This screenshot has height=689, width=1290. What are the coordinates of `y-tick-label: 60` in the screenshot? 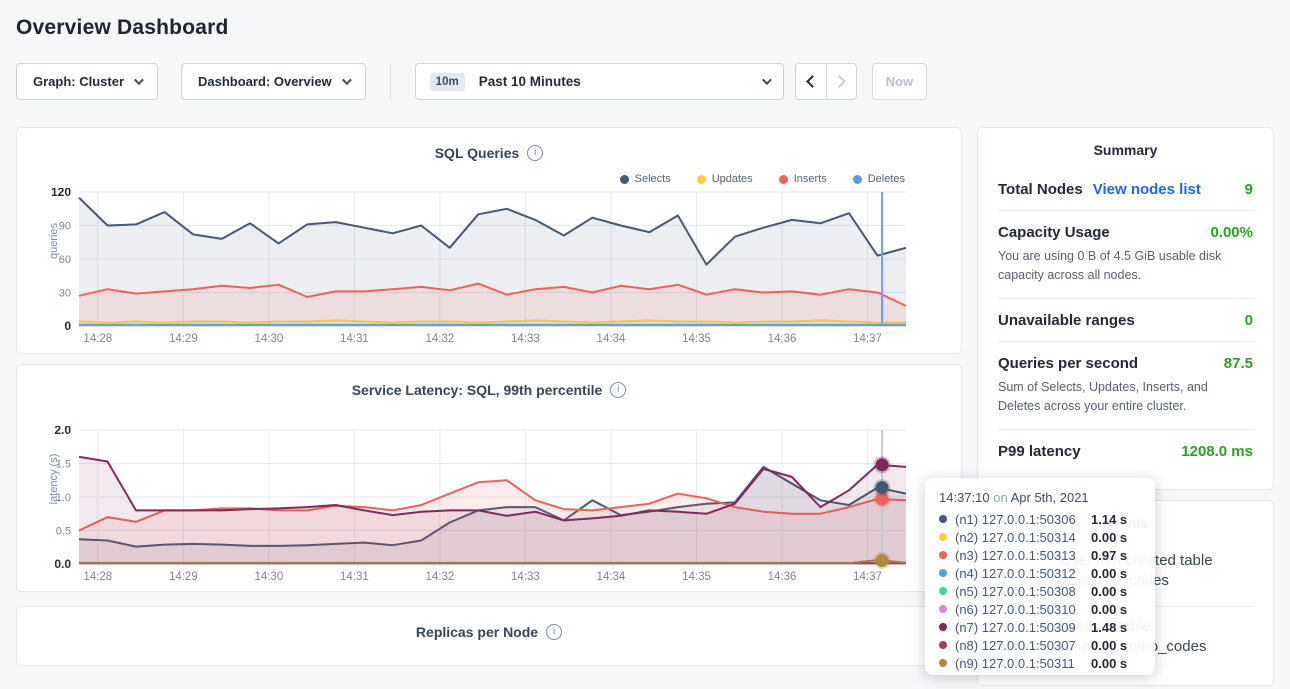 It's located at (65, 260).